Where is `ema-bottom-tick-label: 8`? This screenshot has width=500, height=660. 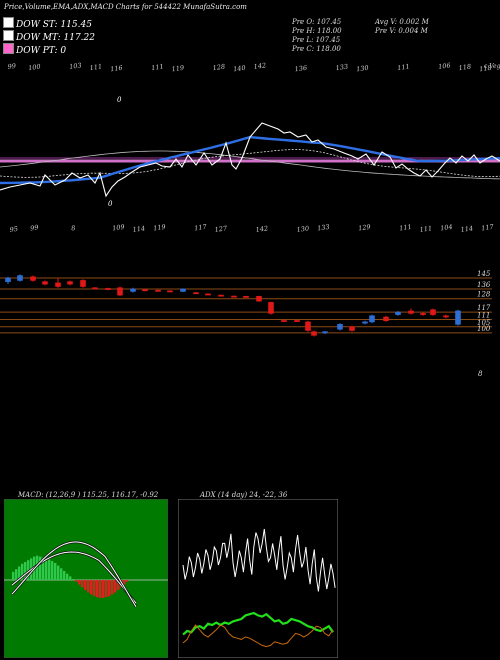 ema-bottom-tick-label: 8 is located at coordinates (73, 228).